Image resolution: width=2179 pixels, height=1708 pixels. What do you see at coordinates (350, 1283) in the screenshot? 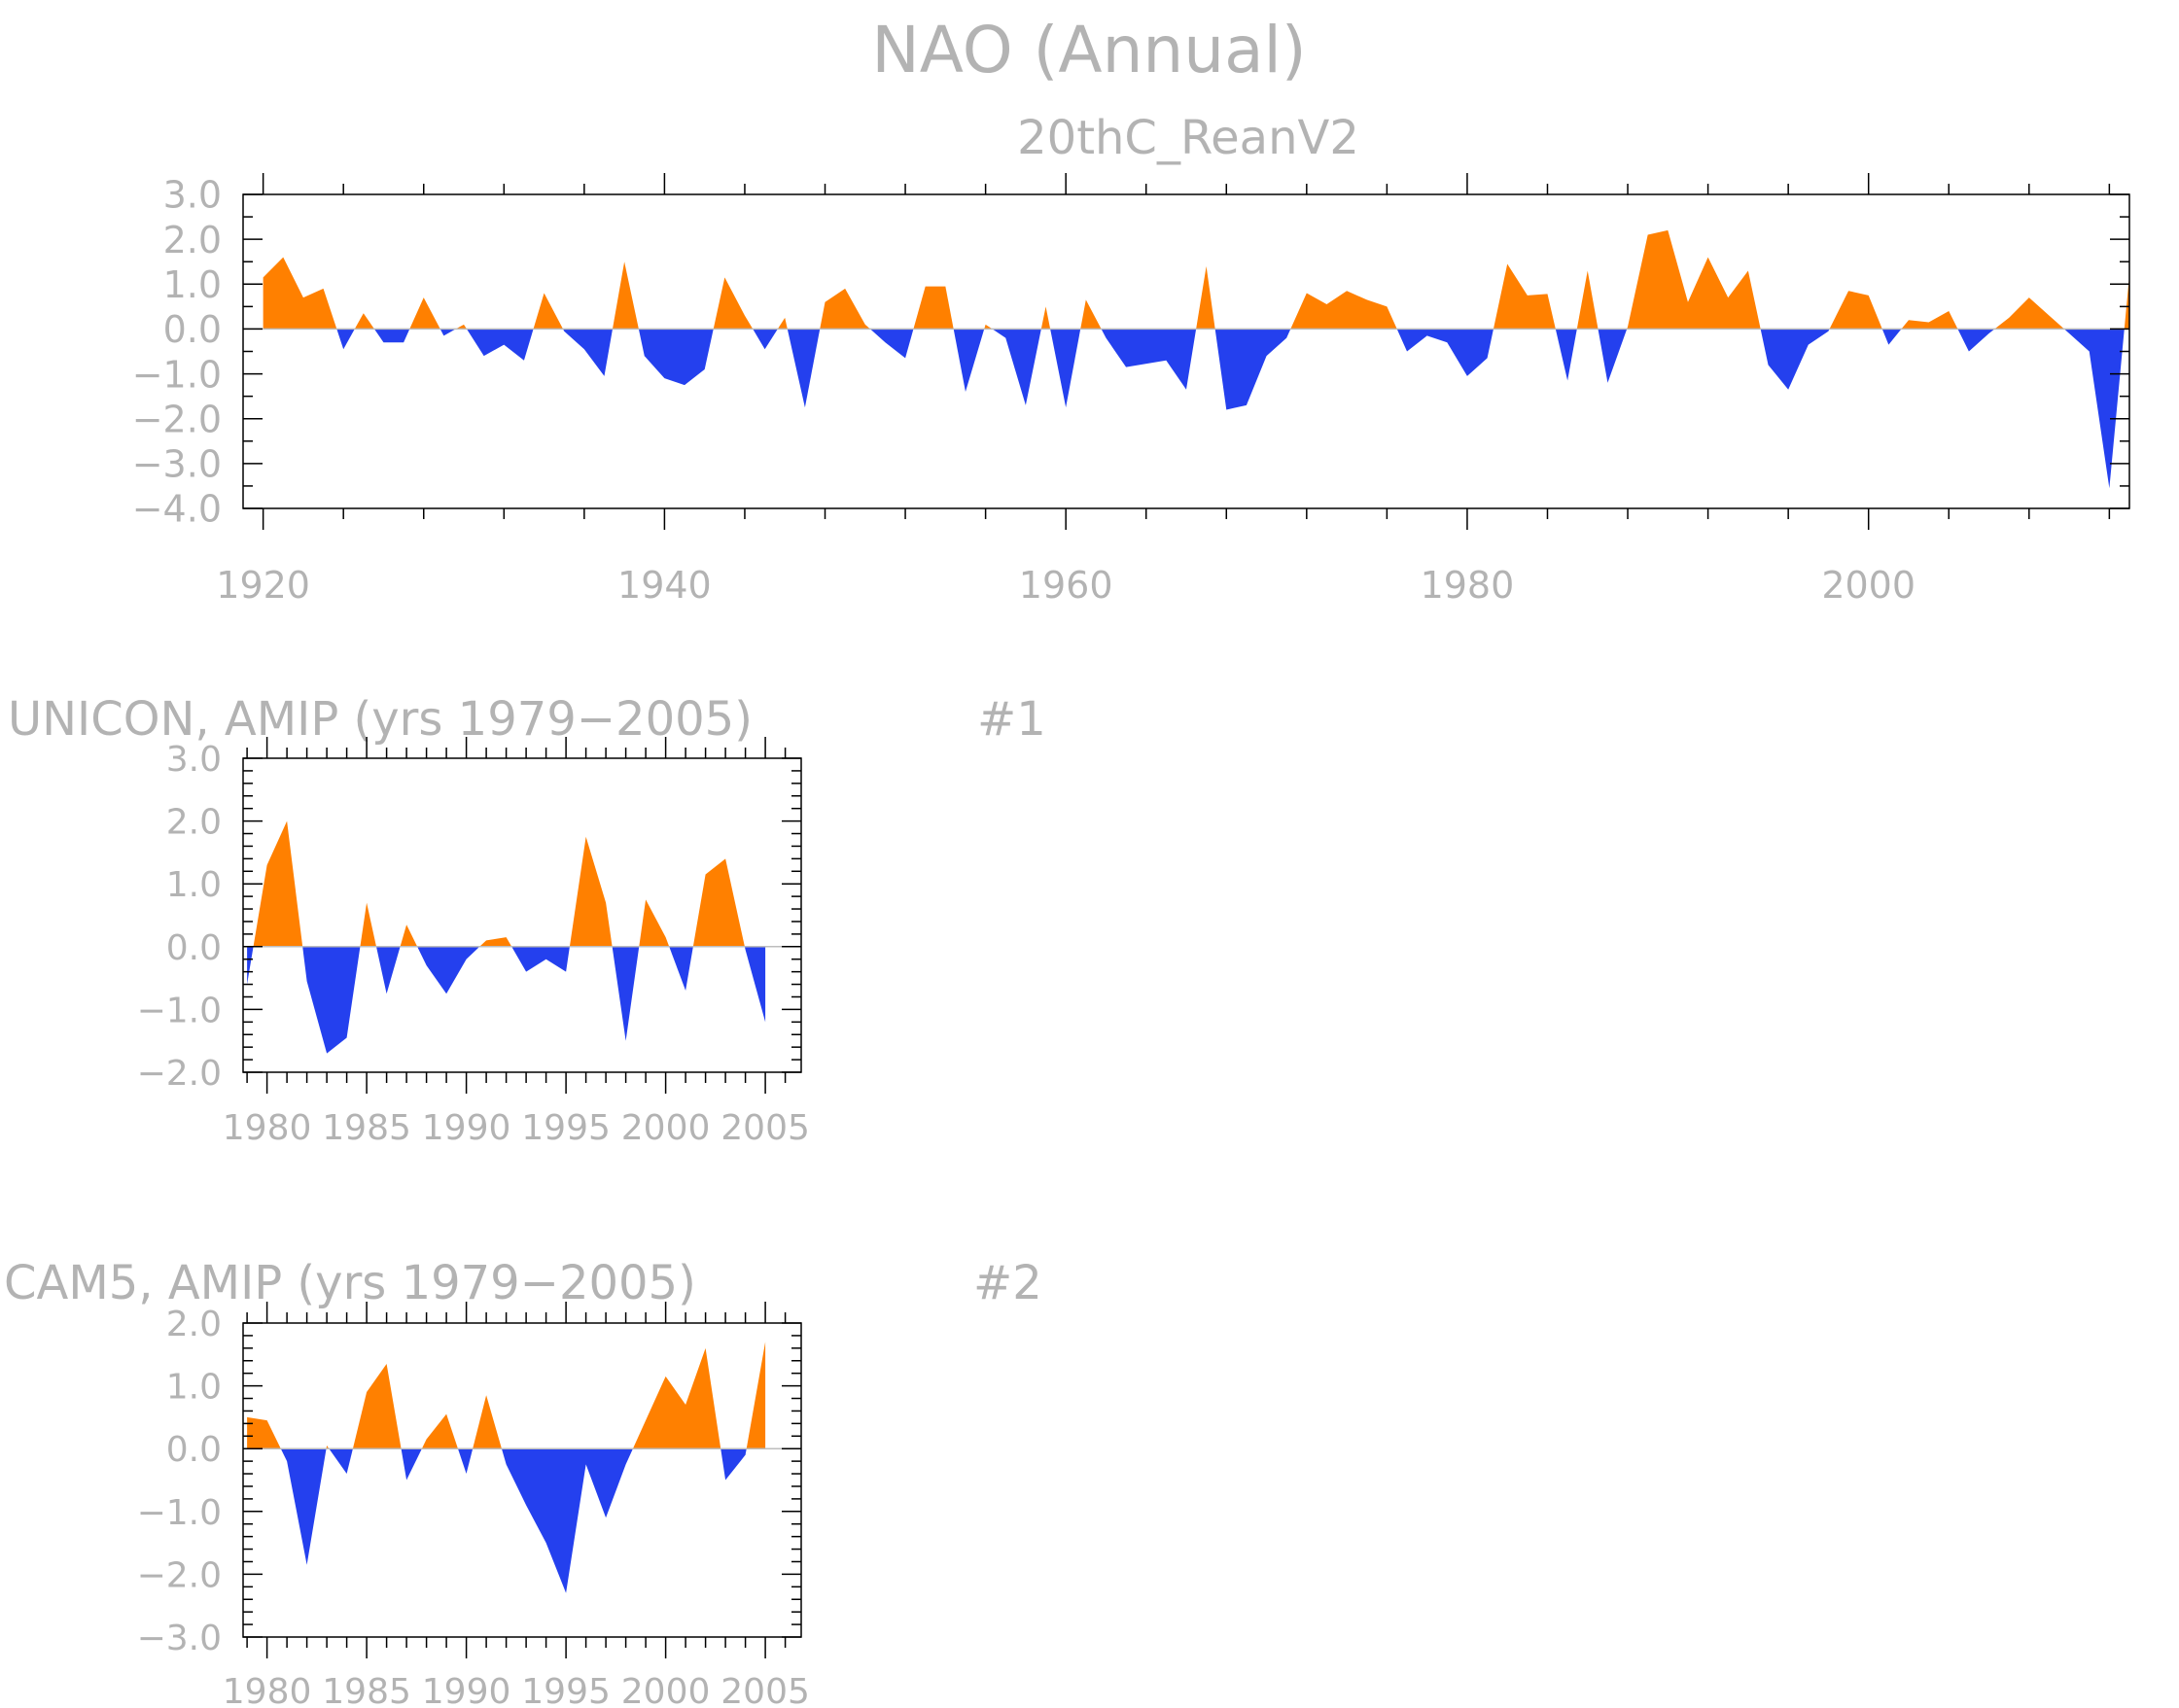
I see `panel-title: CAM5, AMIP (yrs 1979−2005)` at bounding box center [350, 1283].